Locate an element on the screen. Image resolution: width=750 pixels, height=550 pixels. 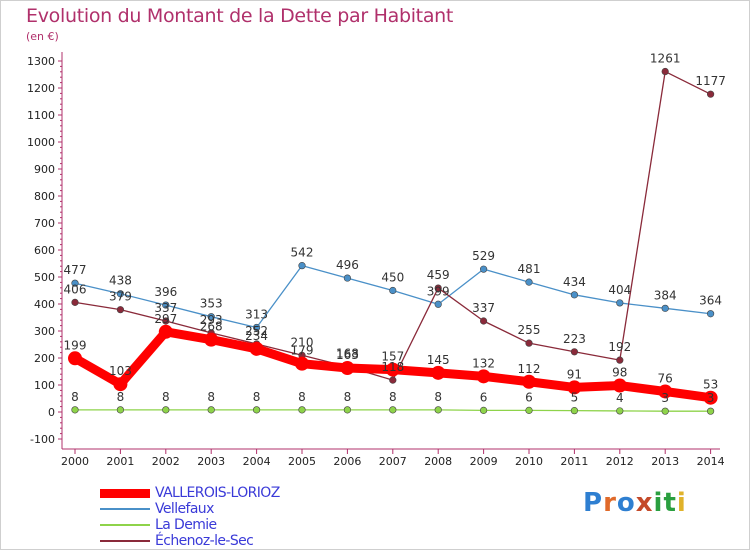
data-label: 313 is located at coordinates (256, 314).